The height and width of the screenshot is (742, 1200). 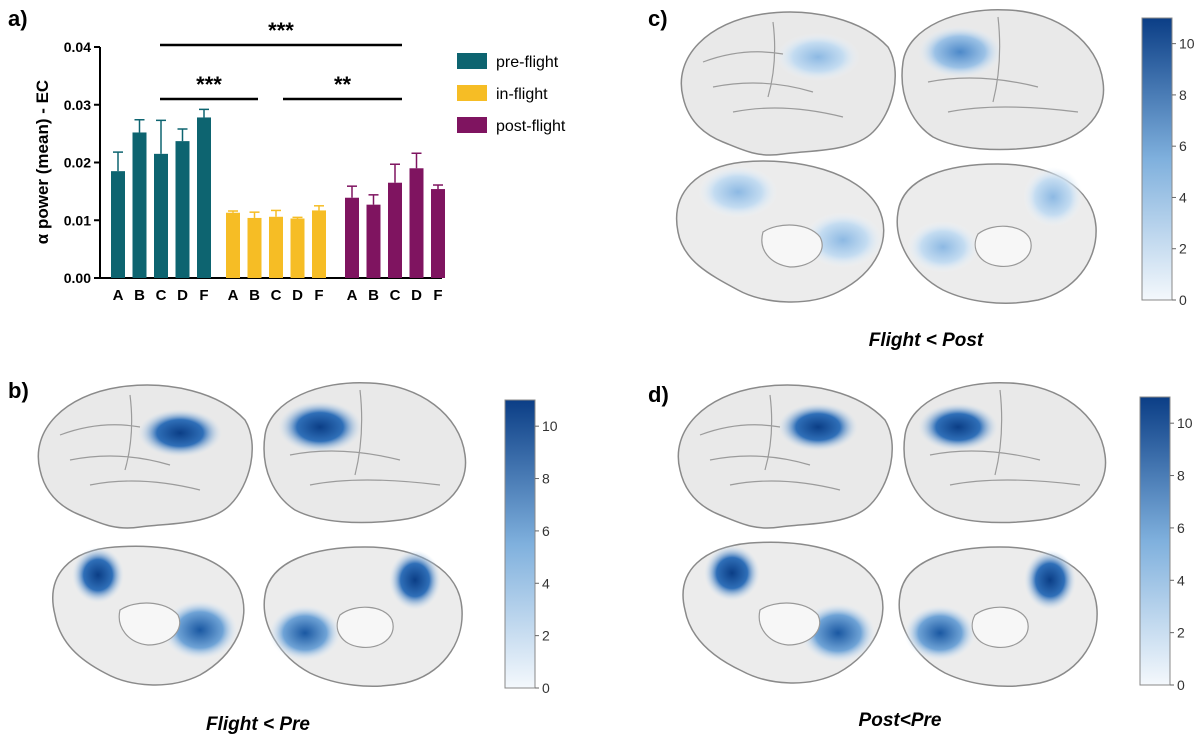 What do you see at coordinates (258, 724) in the screenshot?
I see `caption-b: Flight < Pre` at bounding box center [258, 724].